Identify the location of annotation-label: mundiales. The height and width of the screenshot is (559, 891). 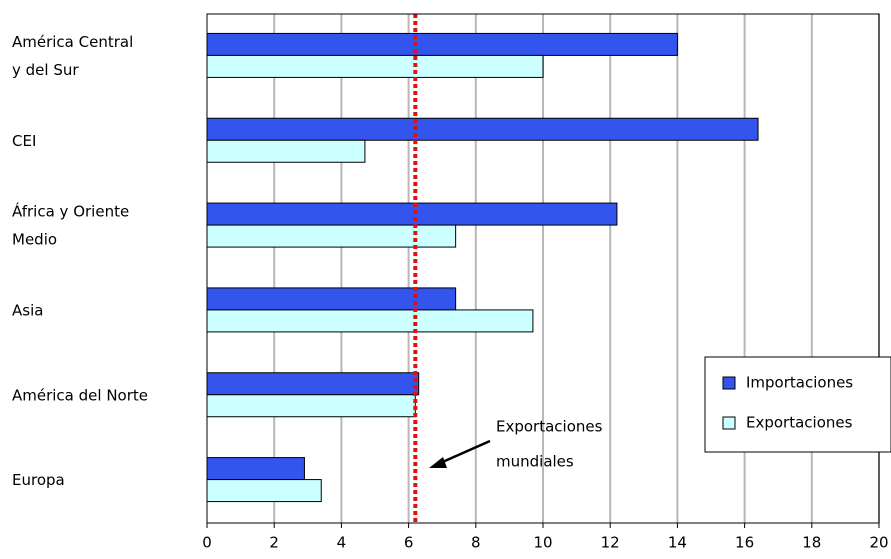
(535, 462).